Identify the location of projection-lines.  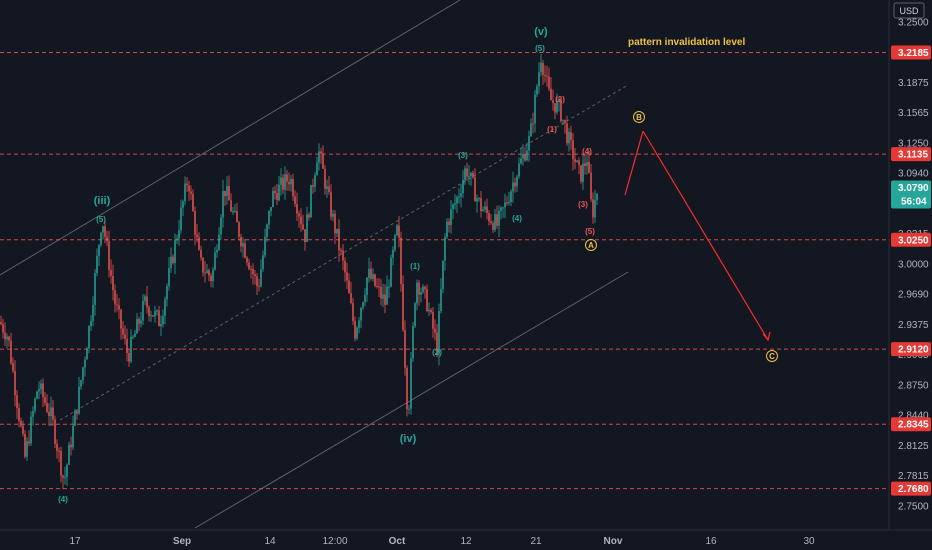
(697, 236).